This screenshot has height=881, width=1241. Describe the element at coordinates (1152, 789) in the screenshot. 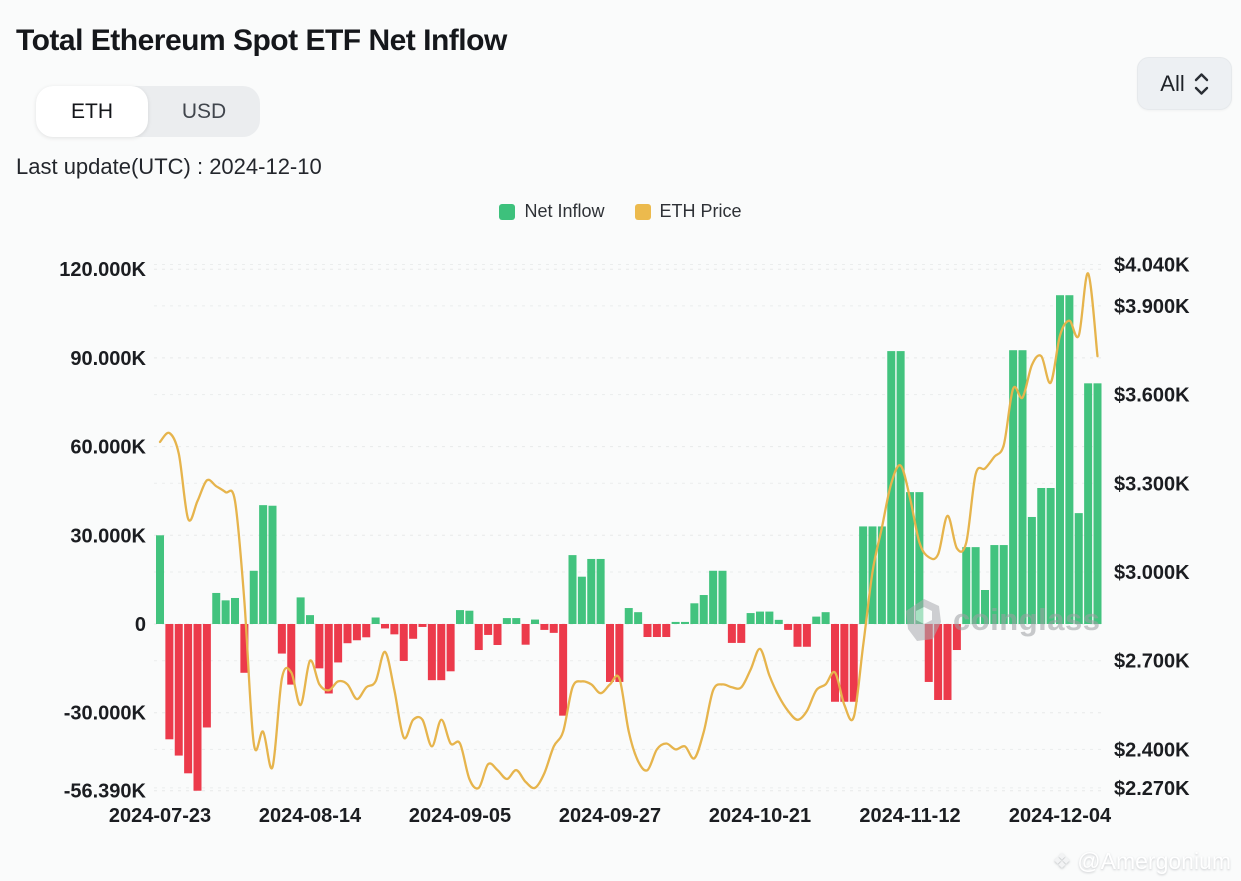

I see `y-axis-right-tick-label: $2.270K` at that location.